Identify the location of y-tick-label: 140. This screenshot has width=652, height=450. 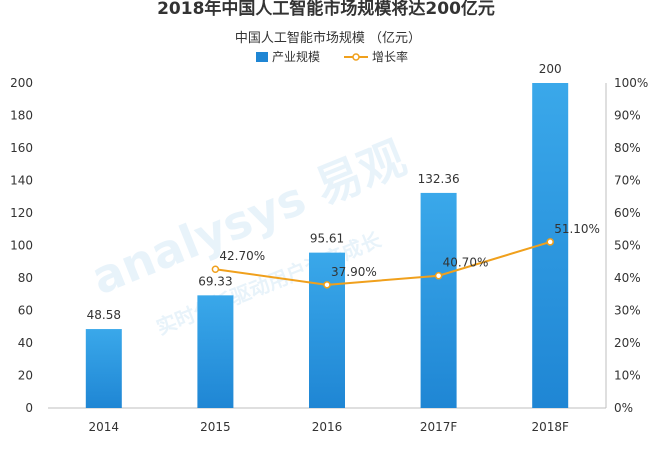
(21, 181).